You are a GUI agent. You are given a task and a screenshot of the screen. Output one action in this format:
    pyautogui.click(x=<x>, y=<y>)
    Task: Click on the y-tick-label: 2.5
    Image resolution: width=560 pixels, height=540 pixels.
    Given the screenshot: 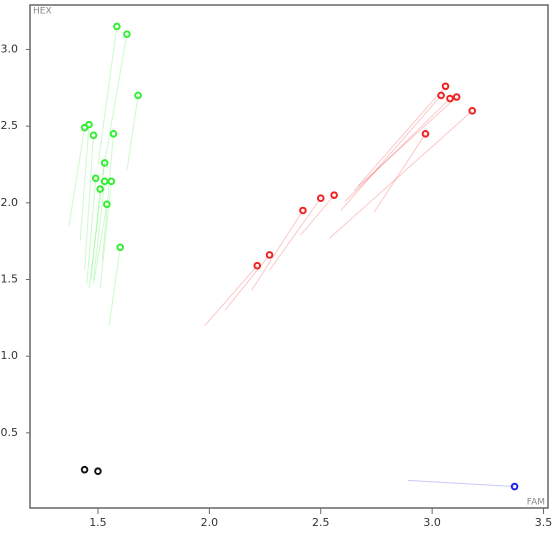 What is the action you would take?
    pyautogui.click(x=10, y=125)
    